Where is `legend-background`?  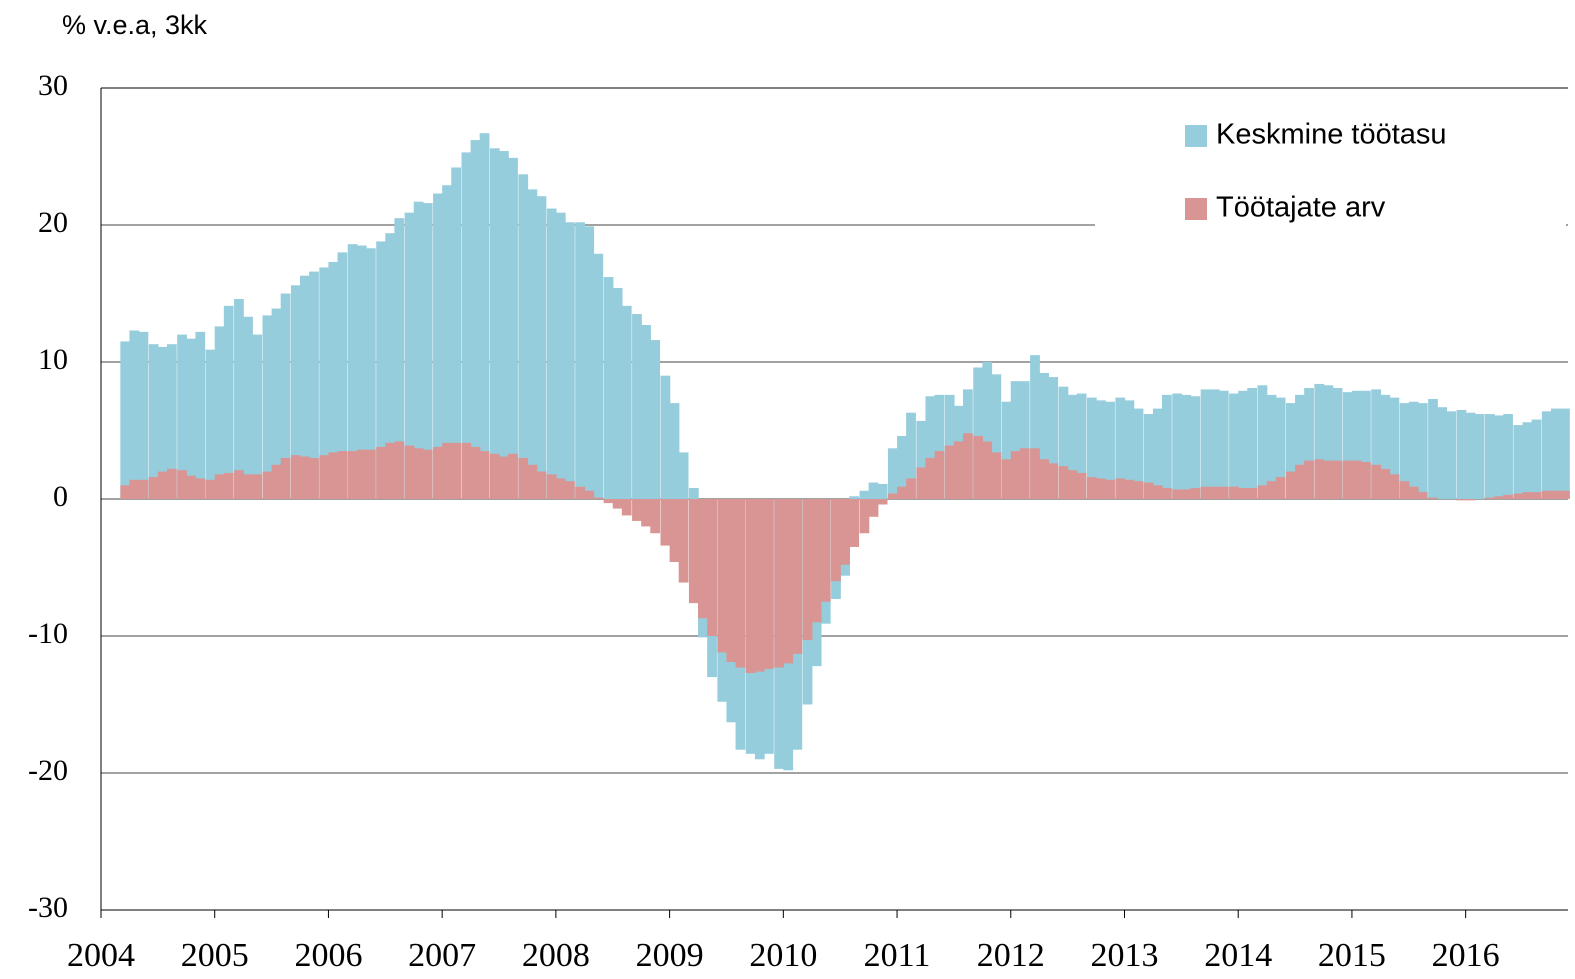
legend-background is located at coordinates (1330, 170).